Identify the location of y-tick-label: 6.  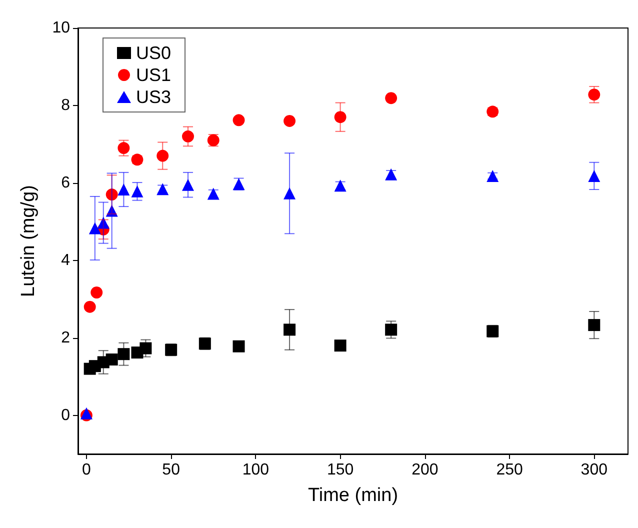
(65, 183).